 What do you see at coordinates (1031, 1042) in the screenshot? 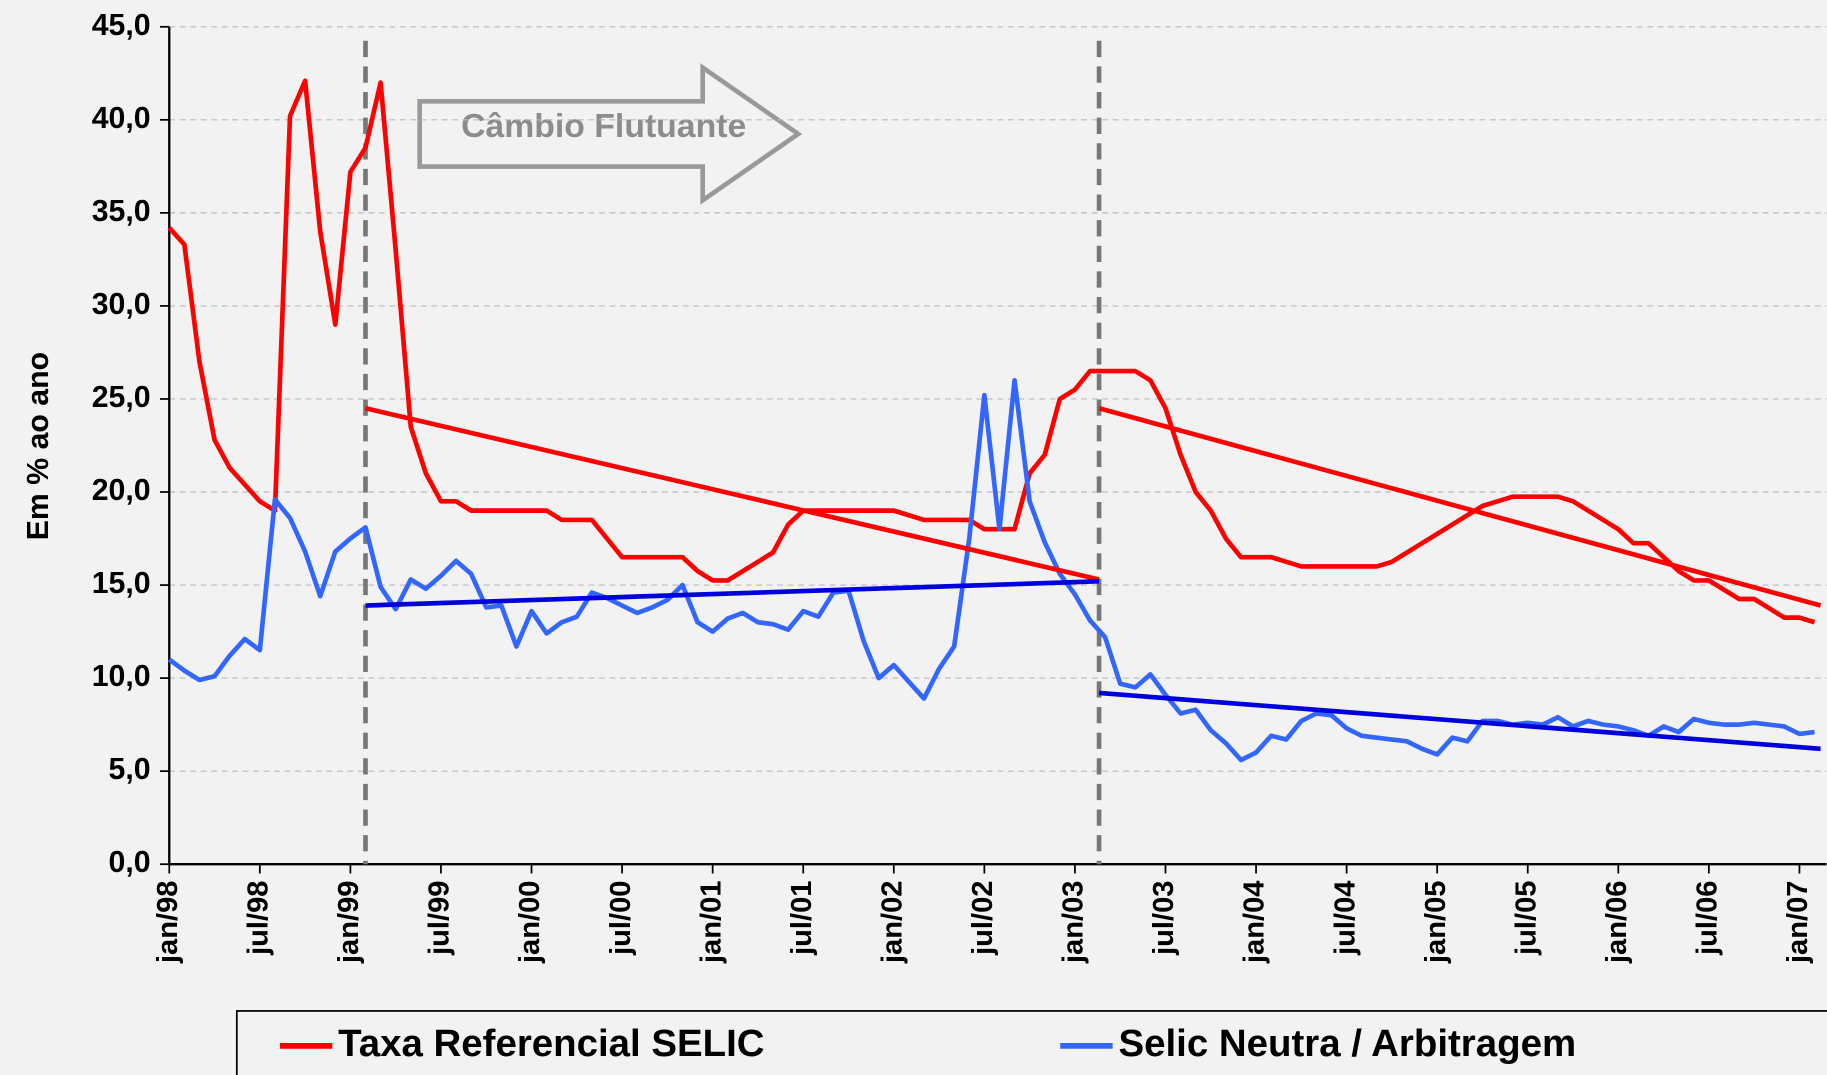
I see `legend-box` at bounding box center [1031, 1042].